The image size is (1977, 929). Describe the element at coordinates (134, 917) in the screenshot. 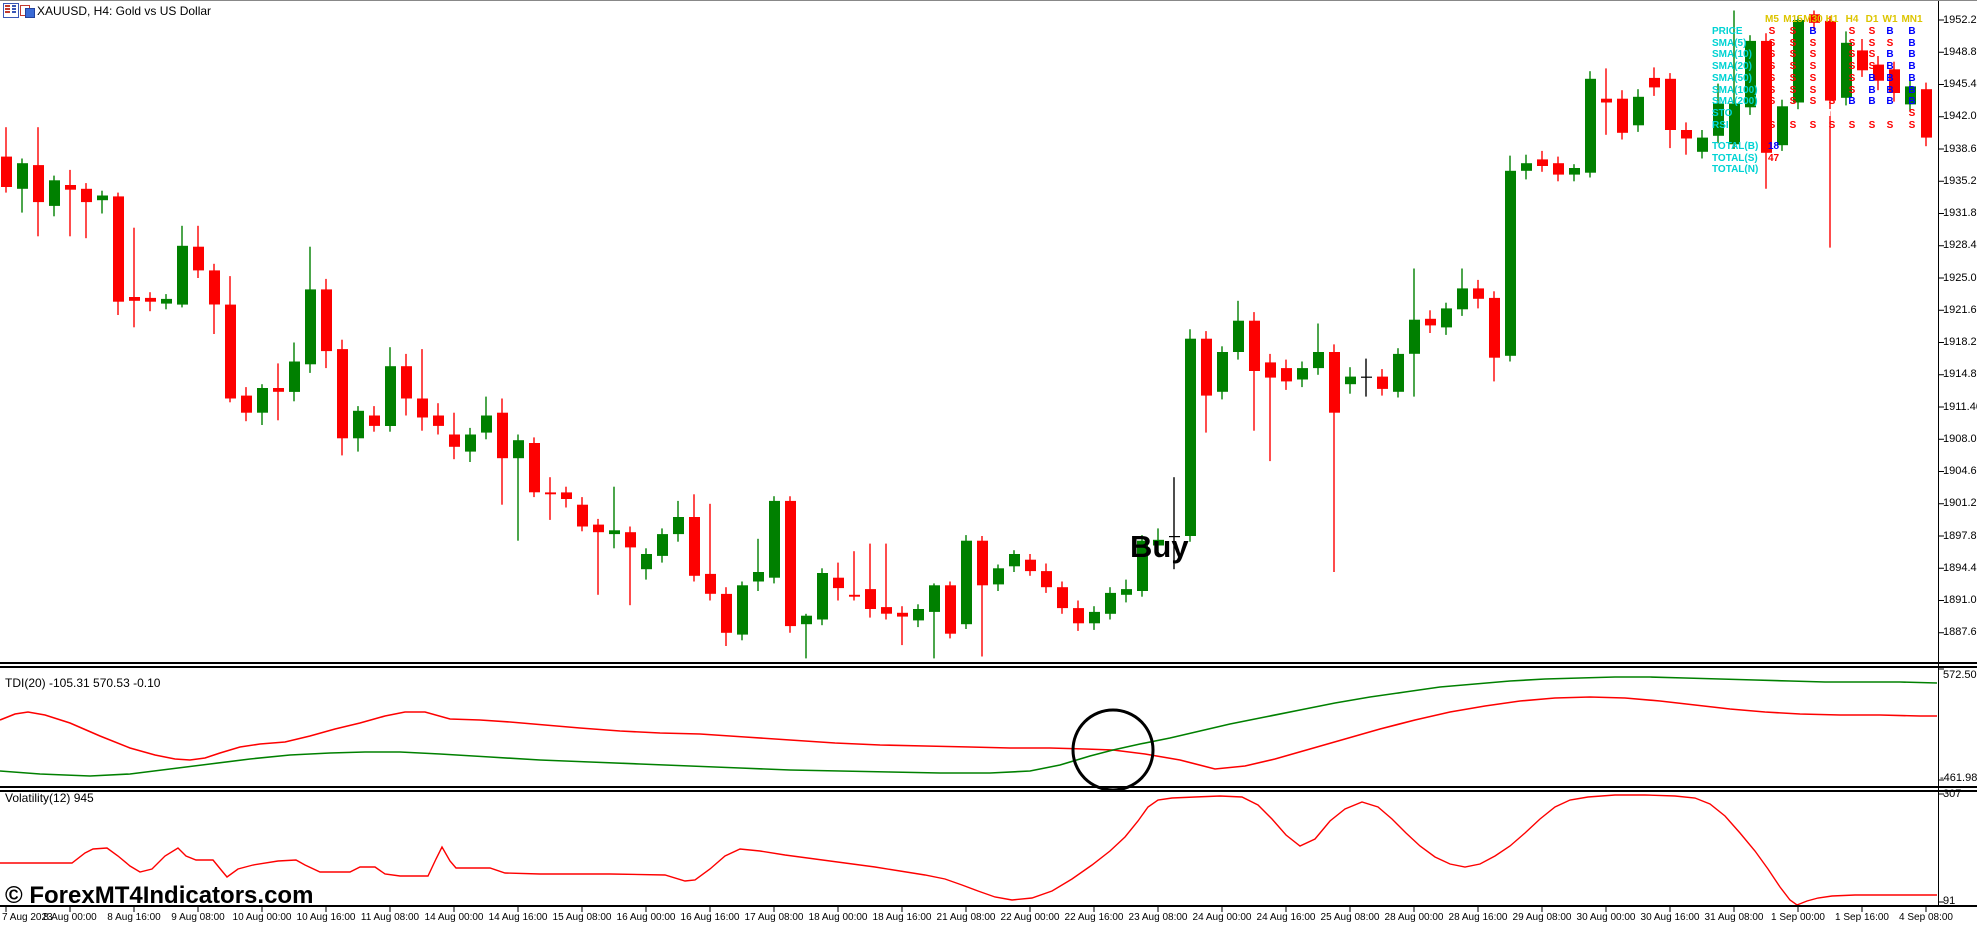

I see `time-axis-label: 8 Aug 16:00` at that location.